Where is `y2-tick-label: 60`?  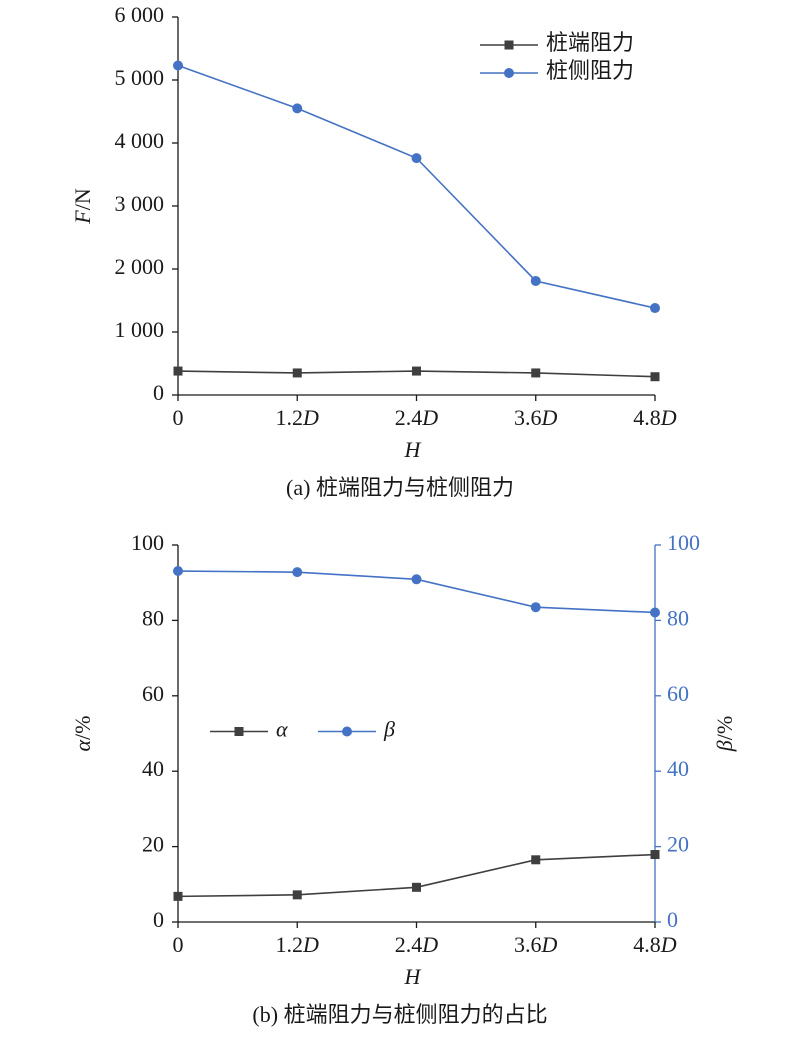 y2-tick-label: 60 is located at coordinates (678, 693).